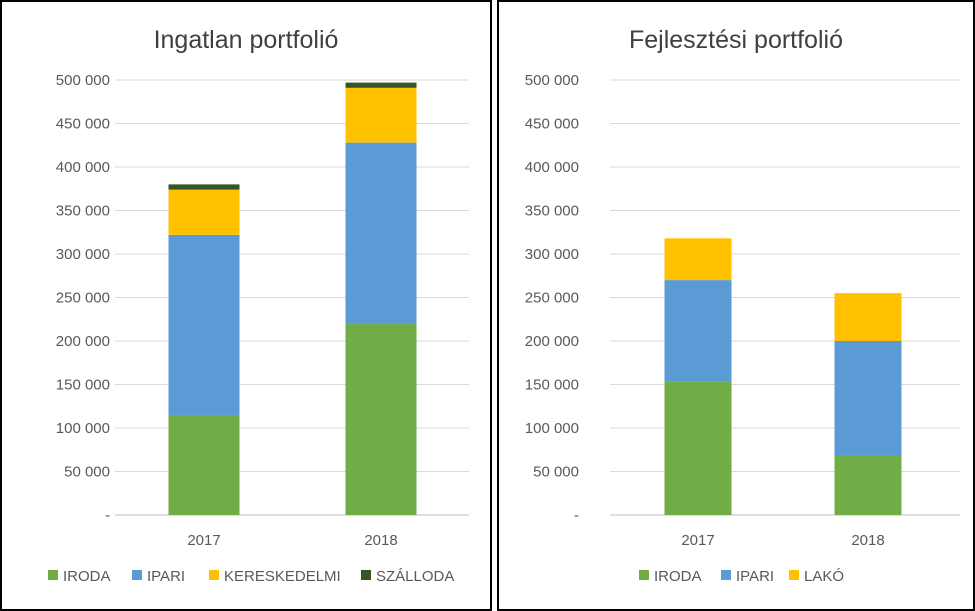 This screenshot has height=611, width=975. I want to click on legend-label-kereskedelmi: KERESKEDELMI, so click(282, 576).